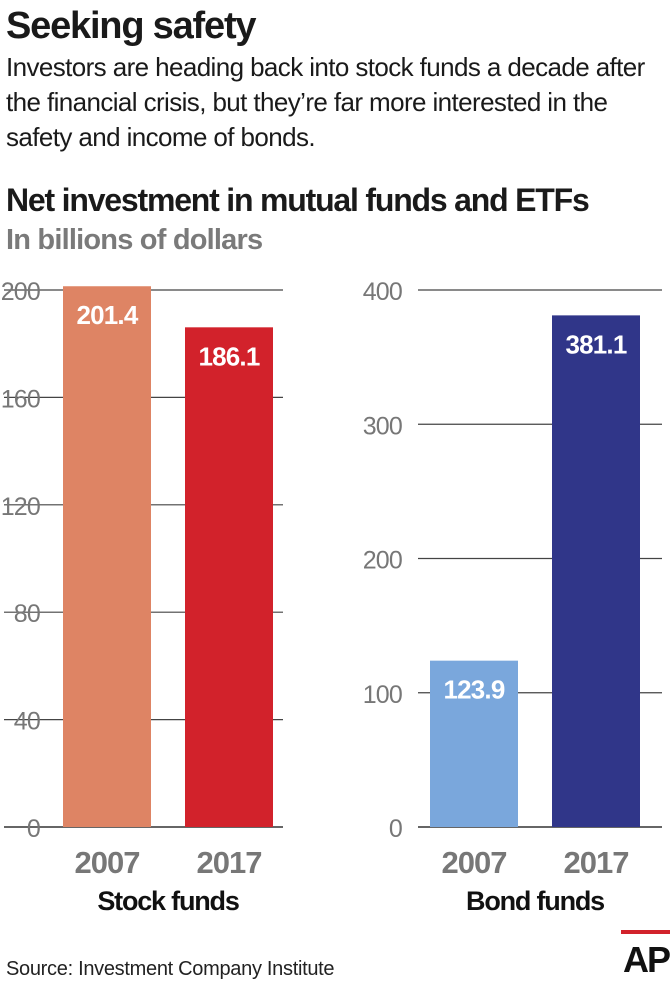  Describe the element at coordinates (298, 200) in the screenshot. I see `chart-title: Net investment in mutual funds and ETFs` at that location.